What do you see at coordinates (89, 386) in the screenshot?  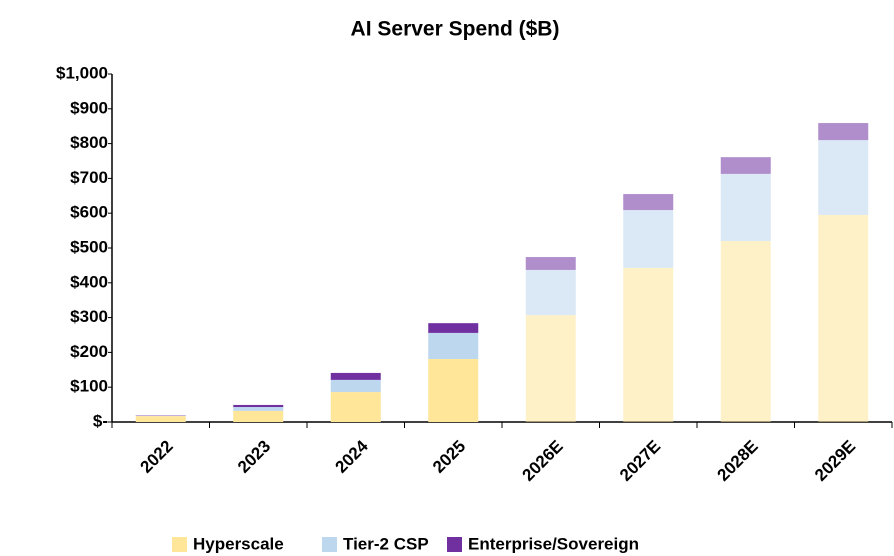 I see `y-tick-label: $100` at bounding box center [89, 386].